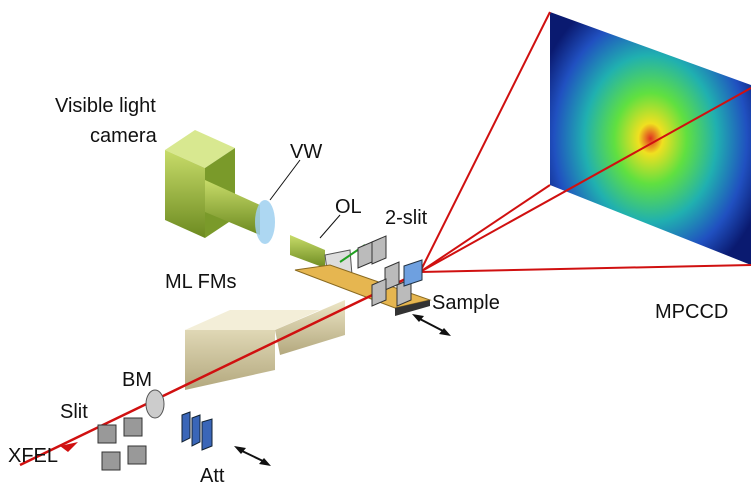 The image size is (751, 486). I want to click on attenuator, so click(197, 431).